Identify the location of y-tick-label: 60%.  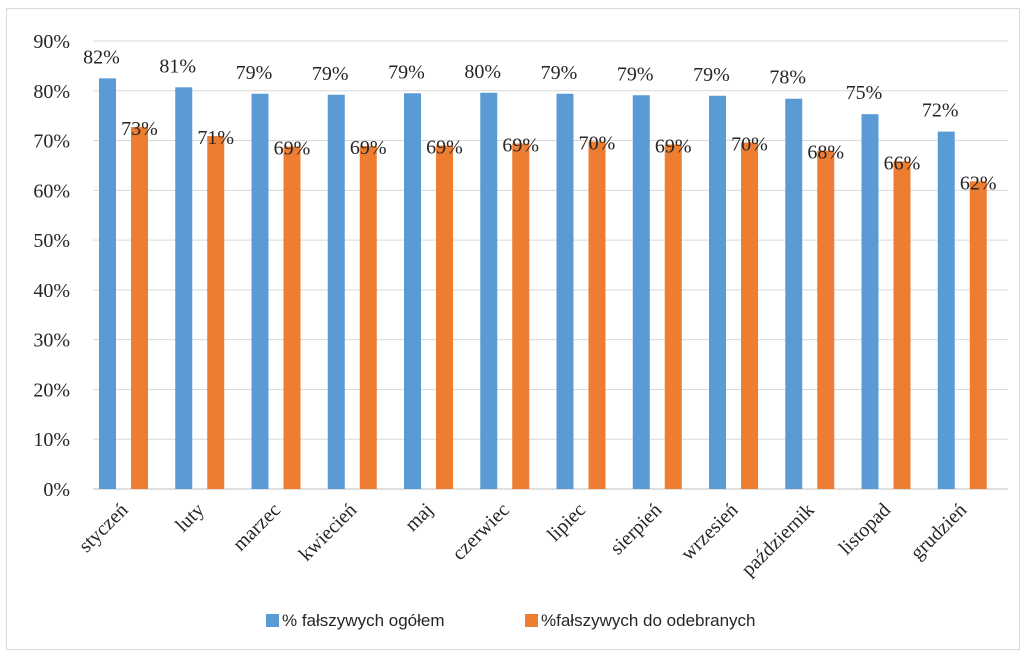
(51, 191).